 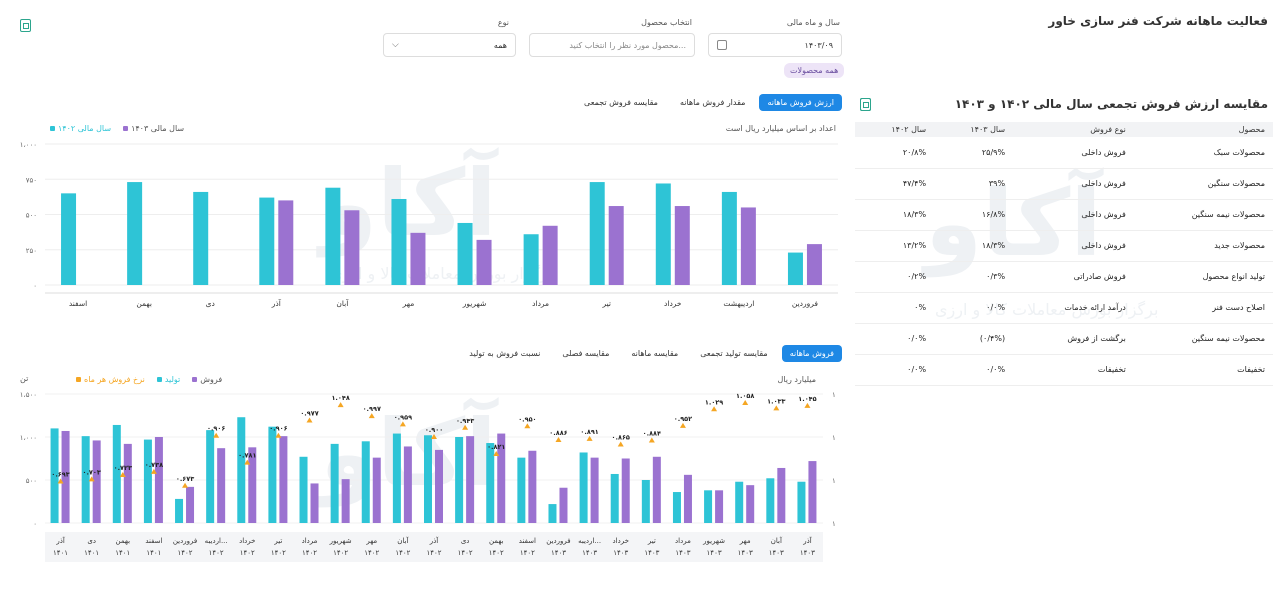 What do you see at coordinates (586, 353) in the screenshot?
I see `tab-seasonal-compare: مقایسه فصلی` at bounding box center [586, 353].